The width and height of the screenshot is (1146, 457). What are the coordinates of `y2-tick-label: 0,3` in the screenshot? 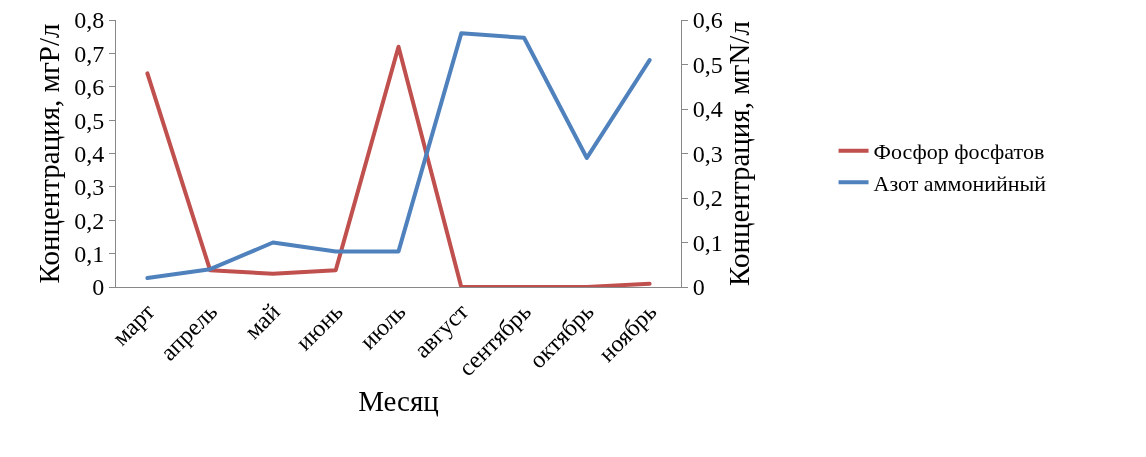 It's located at (707, 153).